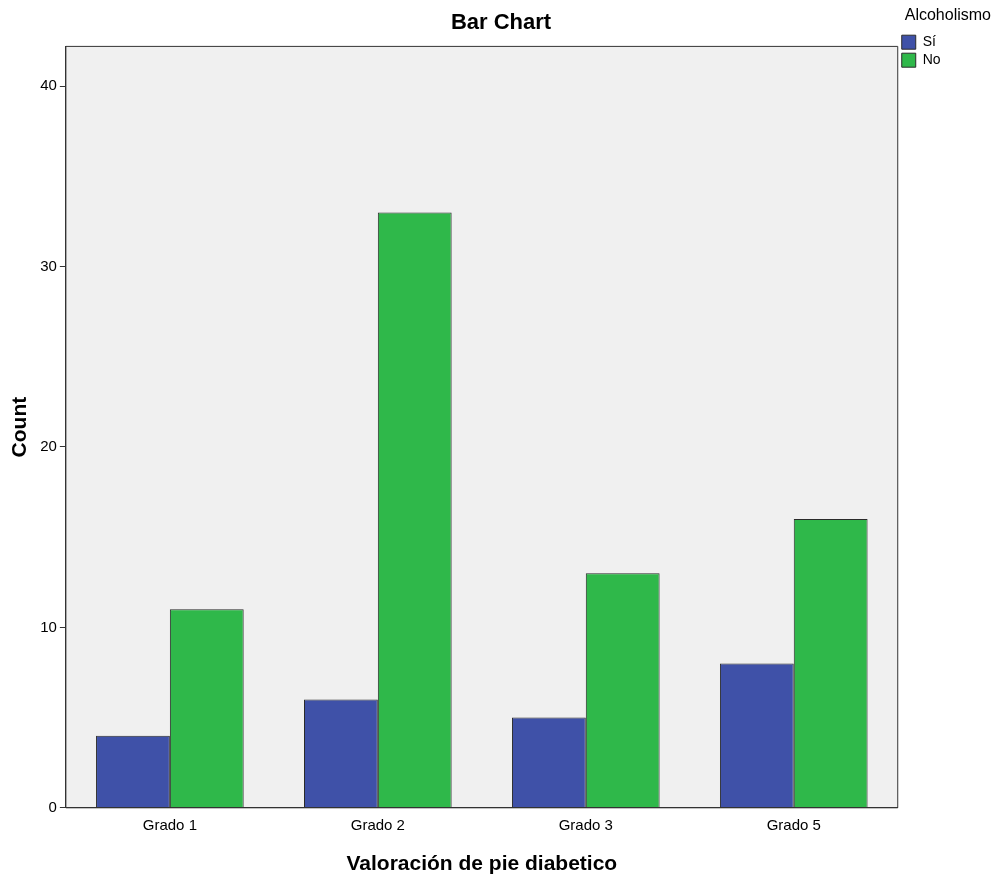 The width and height of the screenshot is (1002, 891). Describe the element at coordinates (169, 824) in the screenshot. I see `x-tick-label: Grado 1` at that location.